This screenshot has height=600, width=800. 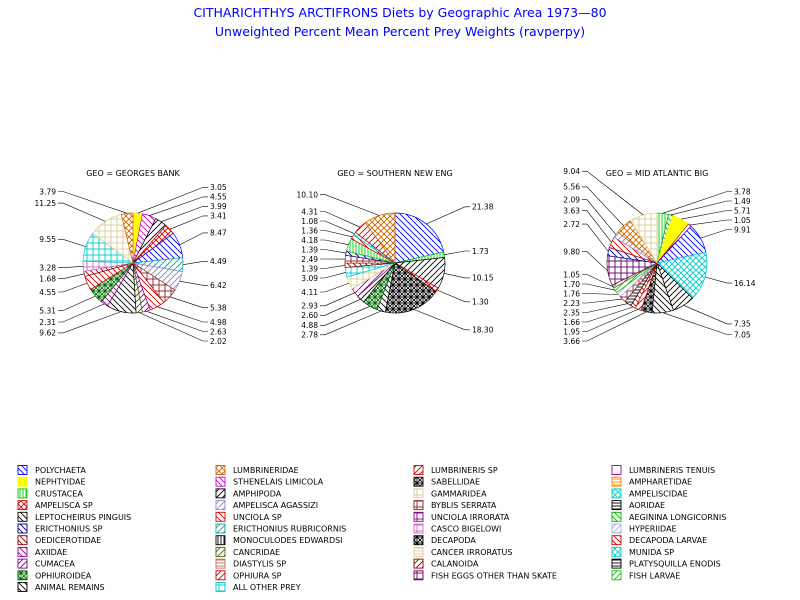 What do you see at coordinates (218, 308) in the screenshot?
I see `slice-value-label: 5.38` at bounding box center [218, 308].